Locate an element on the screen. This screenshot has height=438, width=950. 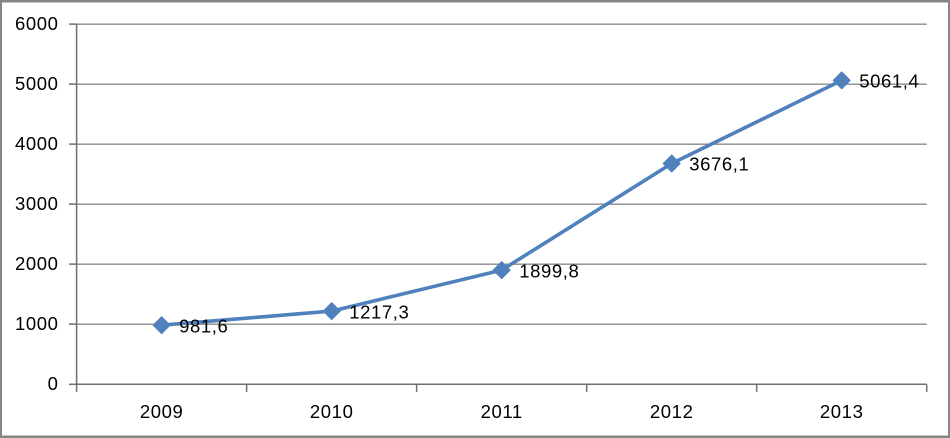
svg-text: 5000 is located at coordinates (37, 83).